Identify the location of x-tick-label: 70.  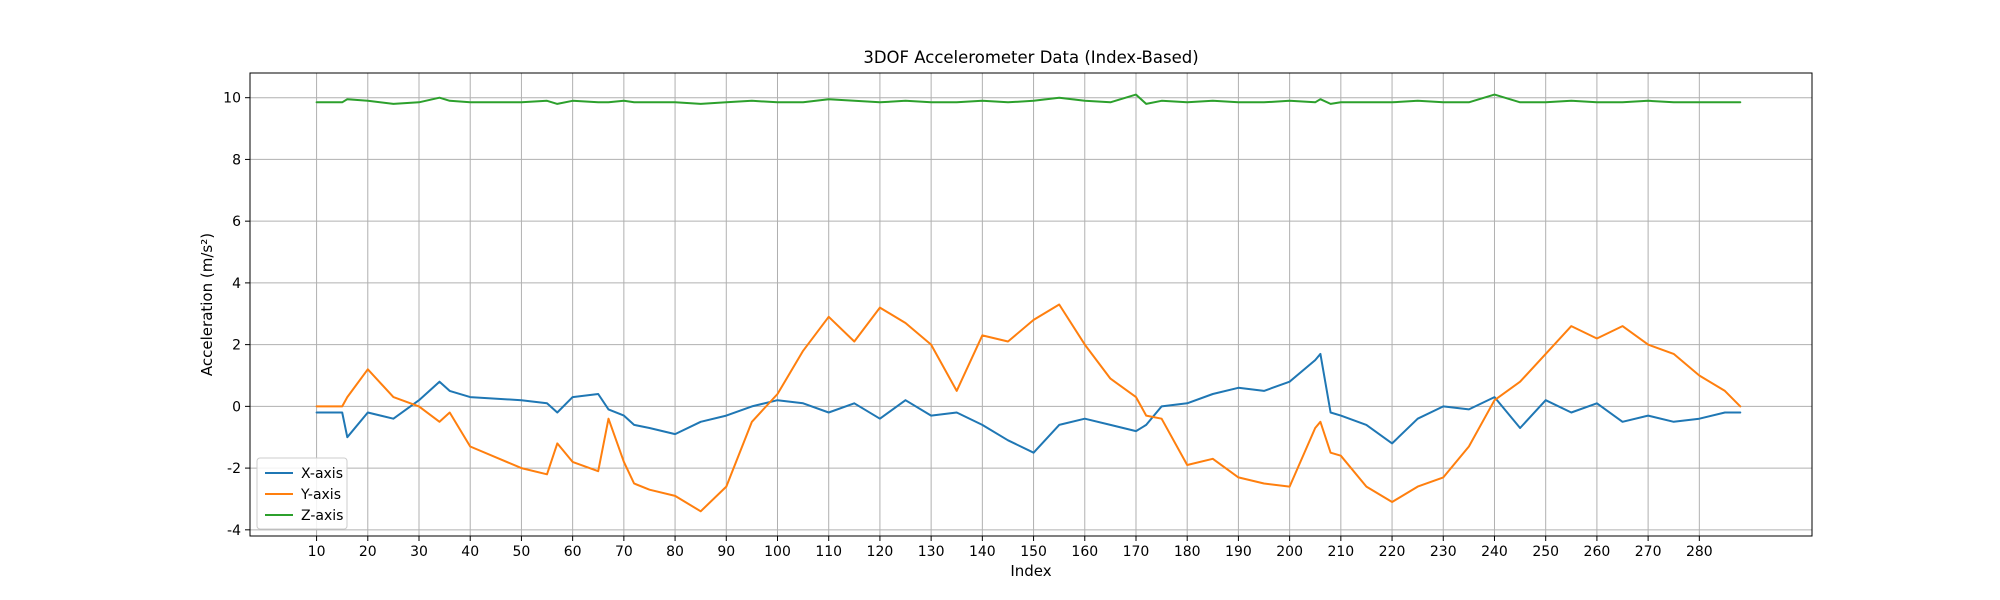
(624, 552).